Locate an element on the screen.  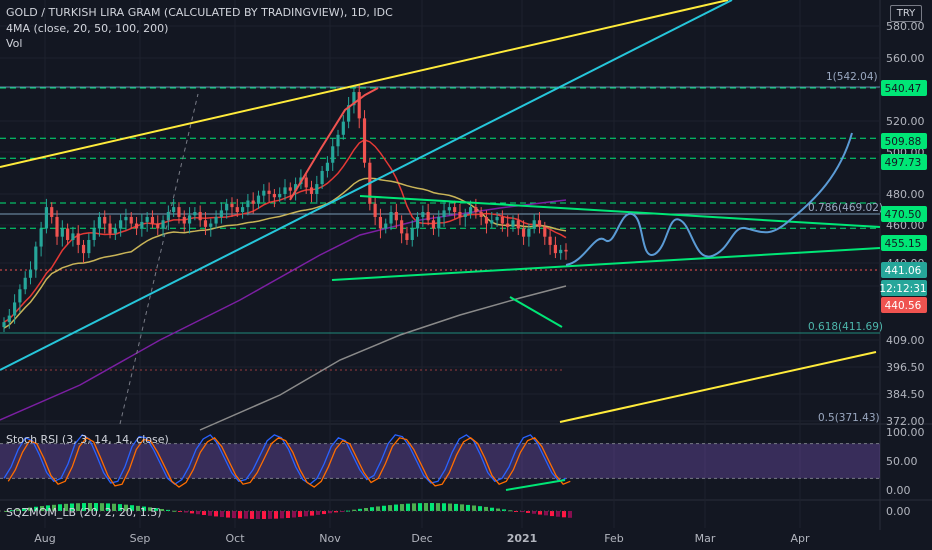
ma-200-line is located at coordinates (383, 358).